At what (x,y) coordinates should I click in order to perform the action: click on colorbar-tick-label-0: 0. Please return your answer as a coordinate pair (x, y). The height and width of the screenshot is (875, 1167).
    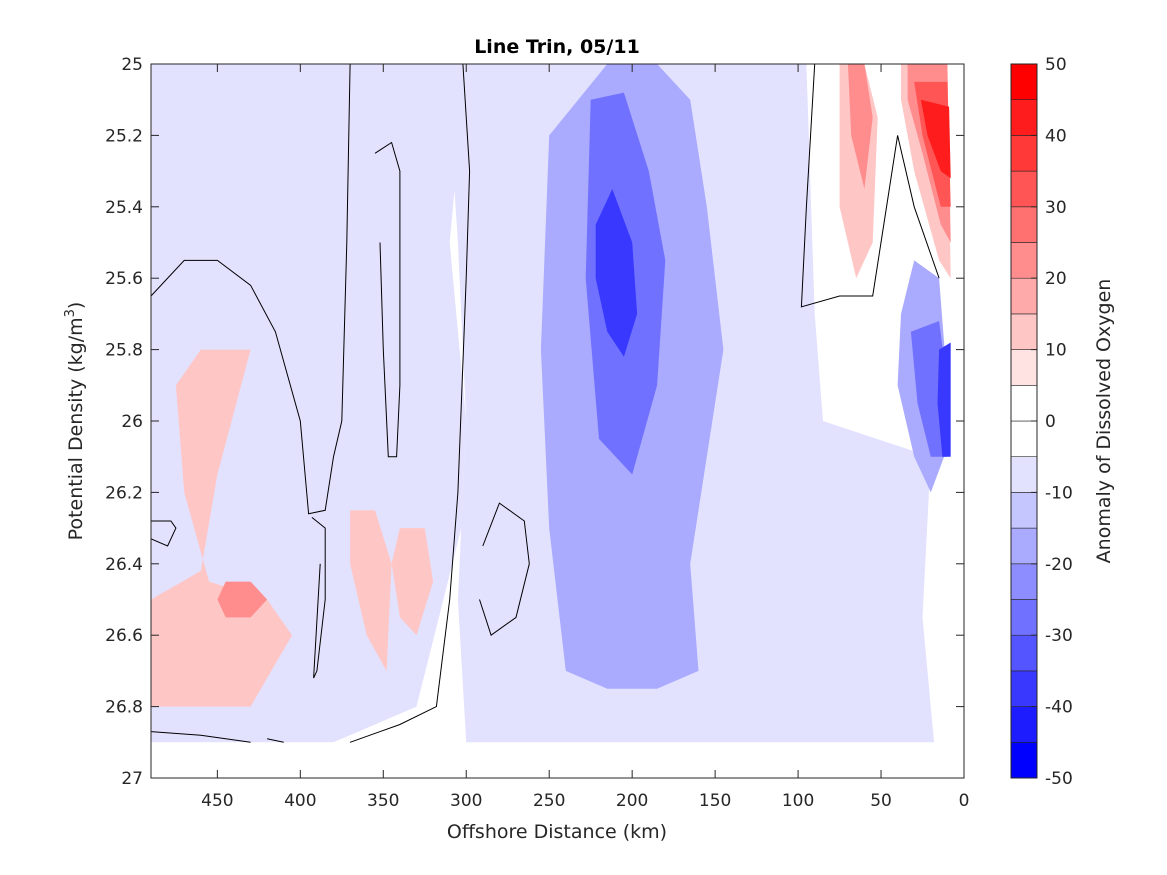
    Looking at the image, I should click on (1050, 422).